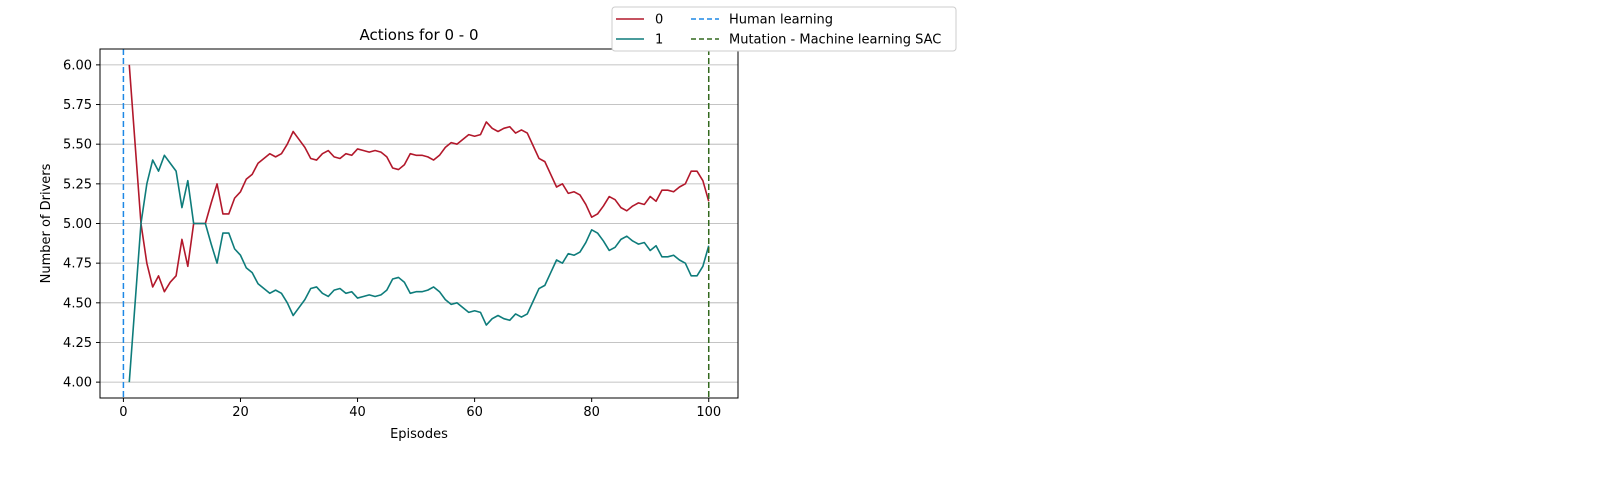  What do you see at coordinates (659, 20) in the screenshot?
I see `legend-label-series-0: 0` at bounding box center [659, 20].